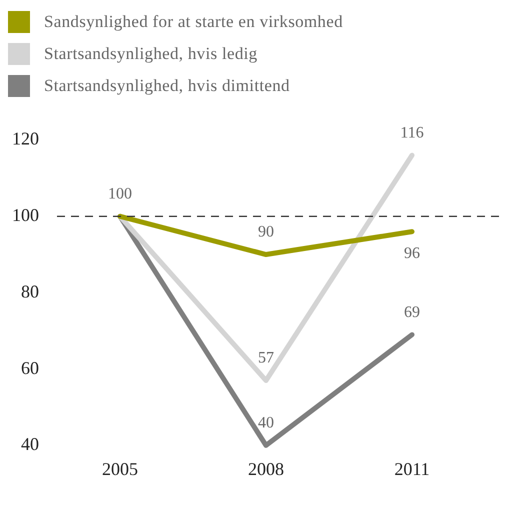 The height and width of the screenshot is (519, 505). I want to click on data-label: 100, so click(120, 194).